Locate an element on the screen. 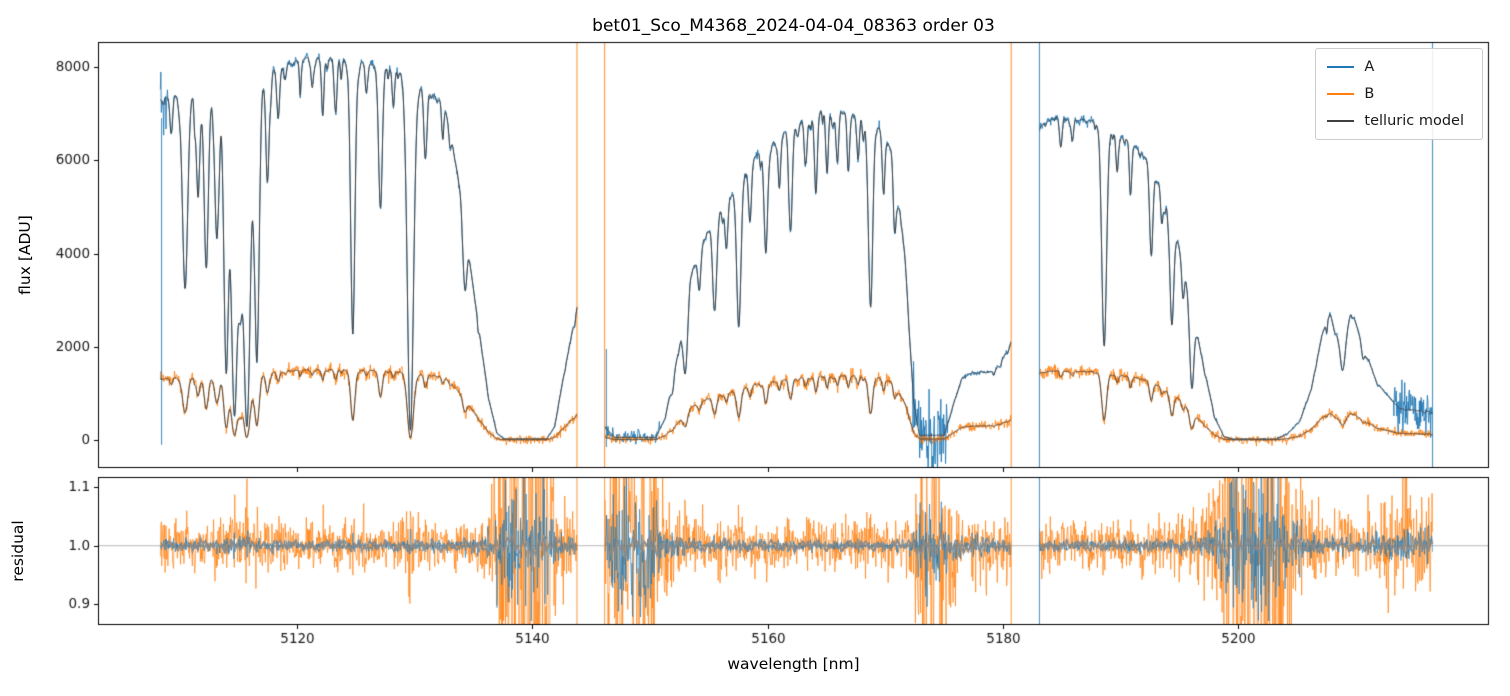  legend-line-telluric-icon is located at coordinates (1341, 121).